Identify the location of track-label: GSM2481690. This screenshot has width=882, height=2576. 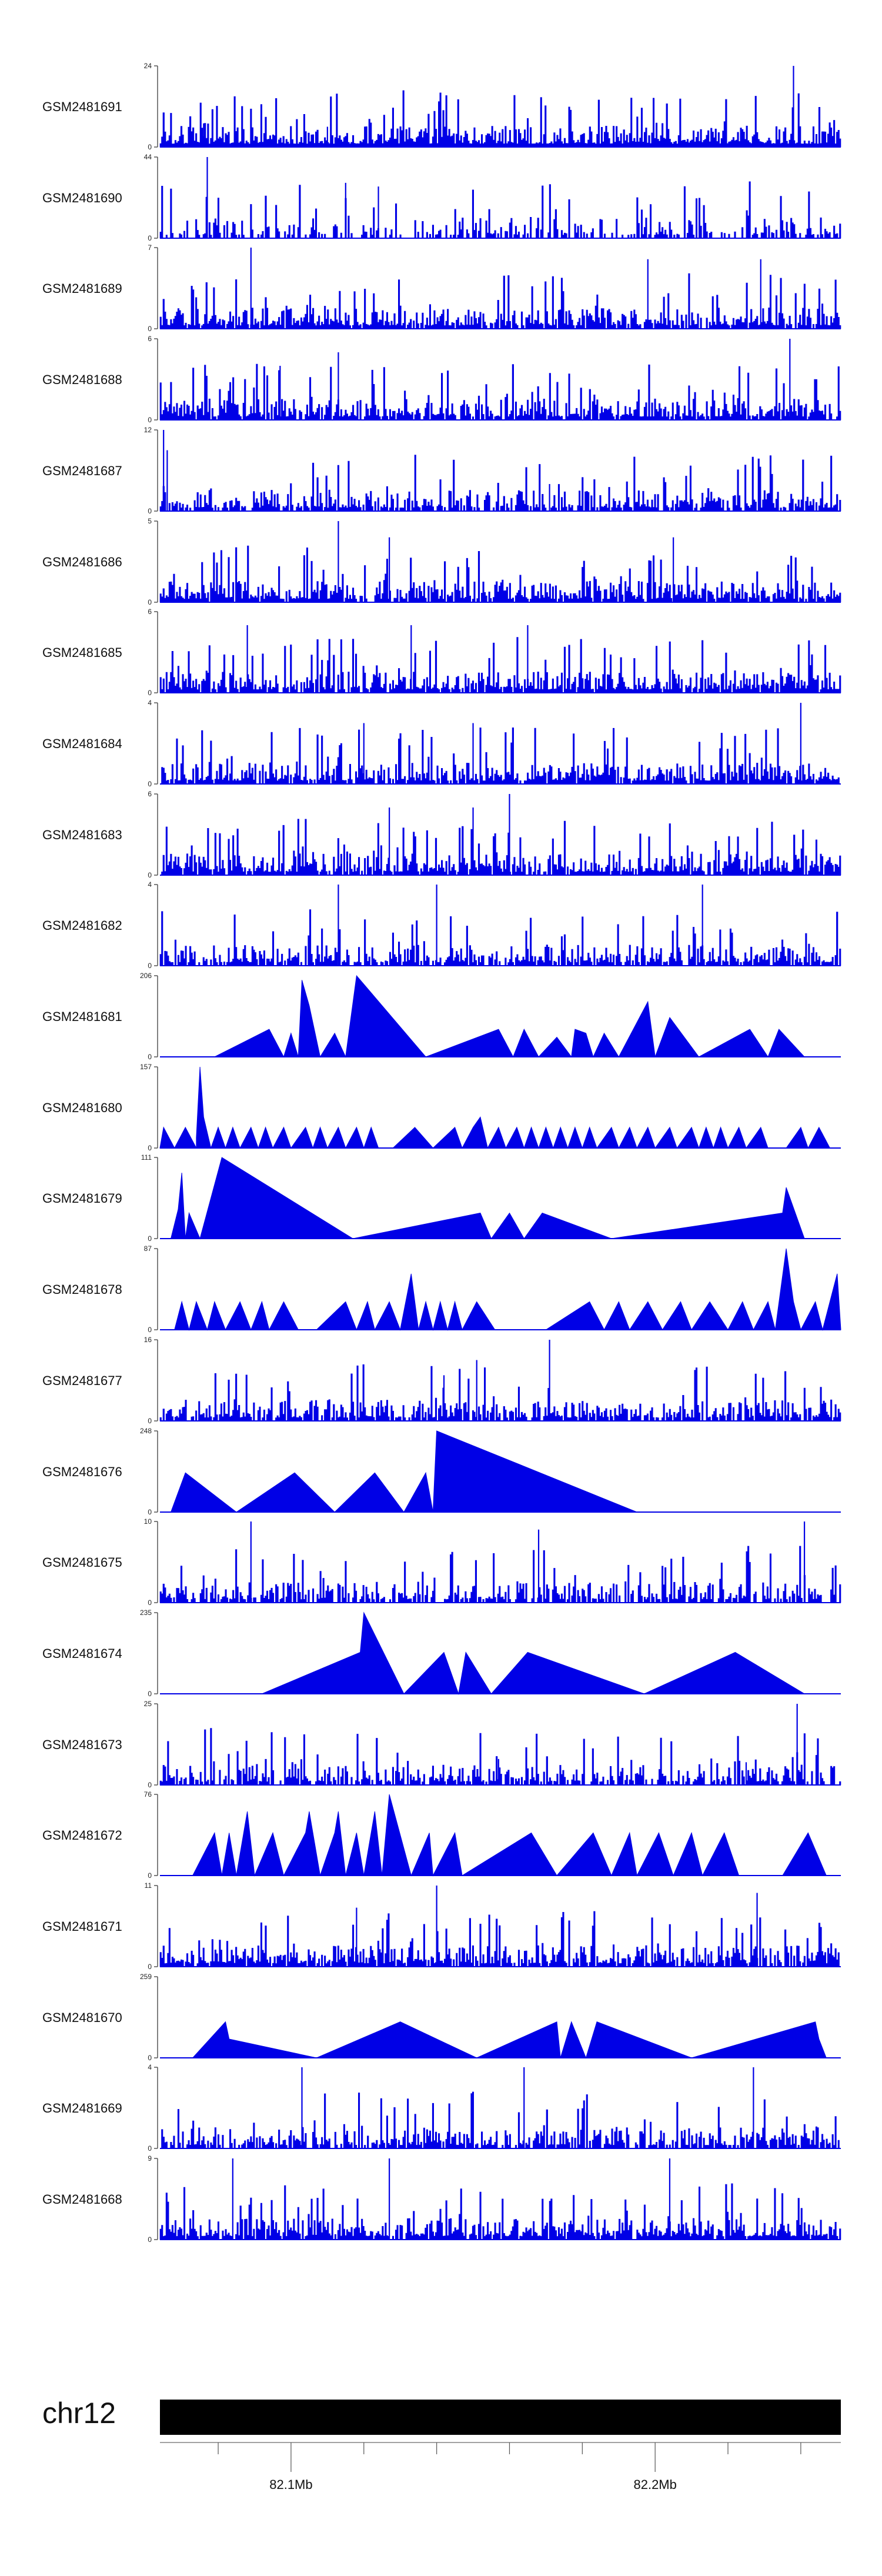
(82, 198).